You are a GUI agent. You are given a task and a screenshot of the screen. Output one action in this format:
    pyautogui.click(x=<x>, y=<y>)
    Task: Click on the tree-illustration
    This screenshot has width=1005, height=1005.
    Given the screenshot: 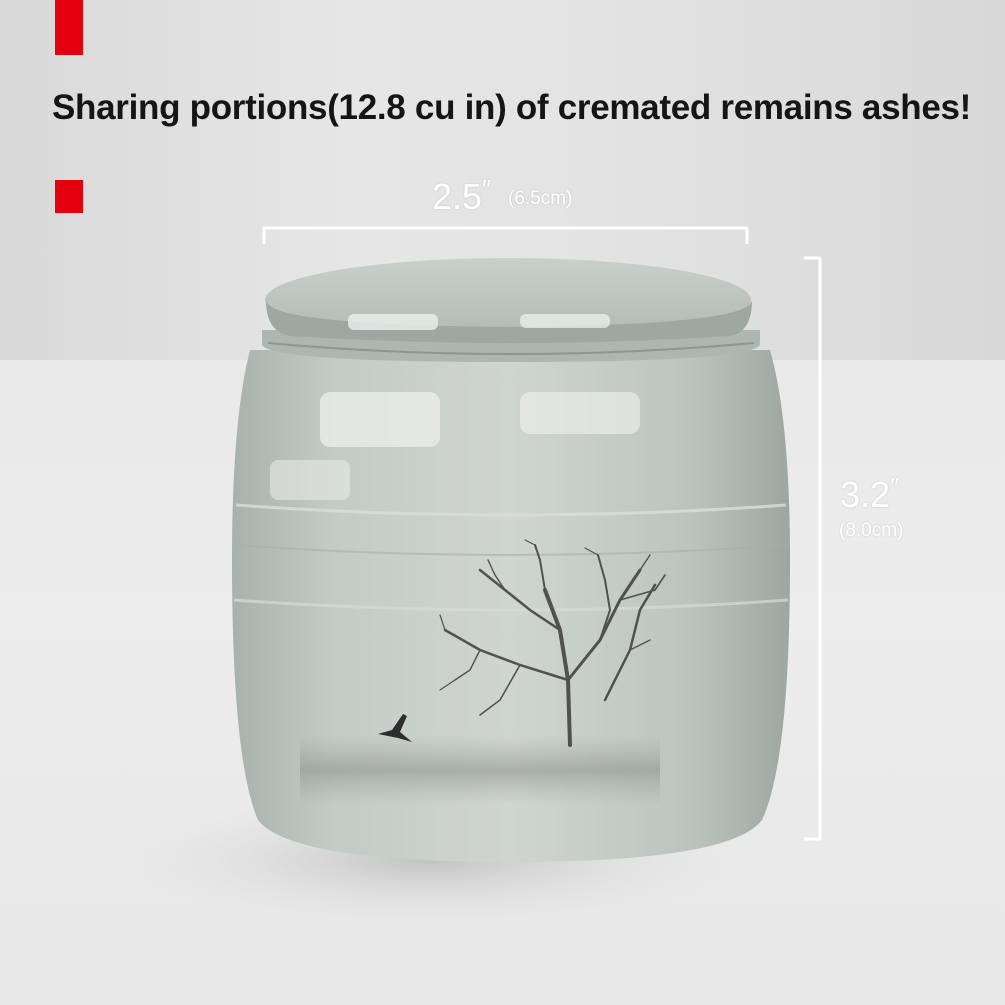 What is the action you would take?
    pyautogui.click(x=552, y=643)
    